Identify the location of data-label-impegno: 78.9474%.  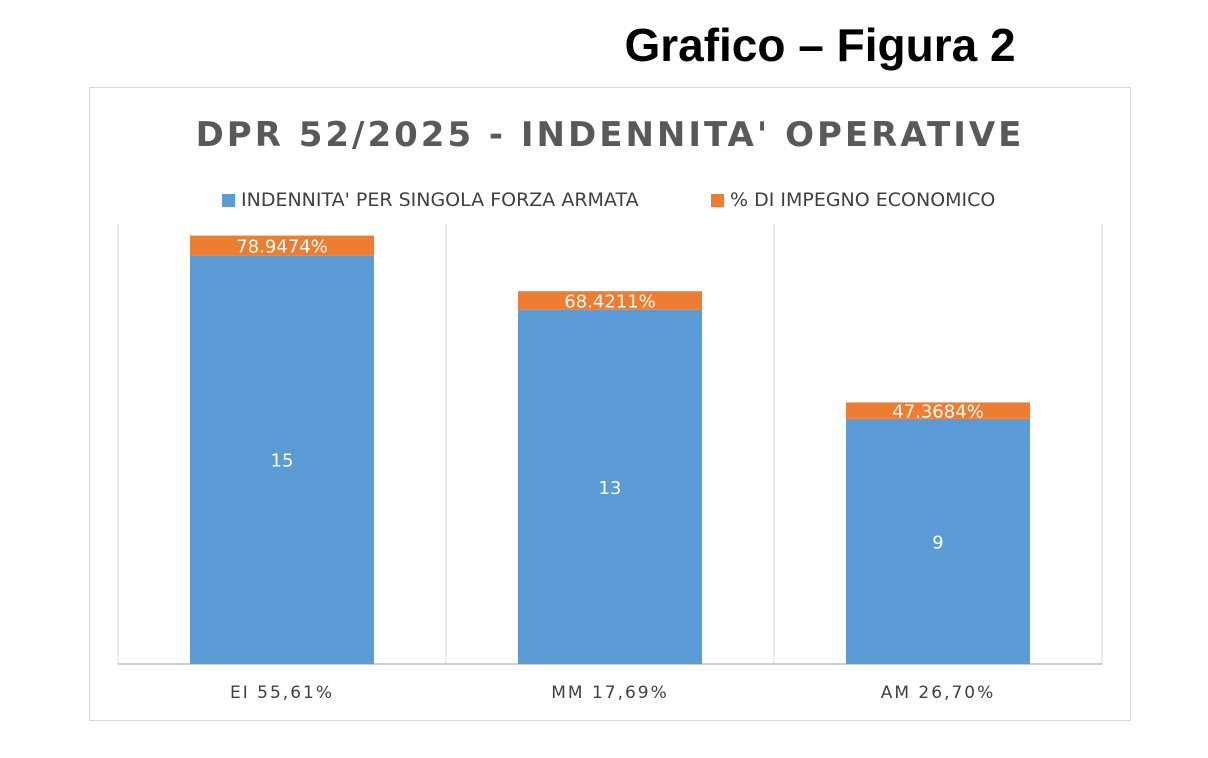
(282, 246).